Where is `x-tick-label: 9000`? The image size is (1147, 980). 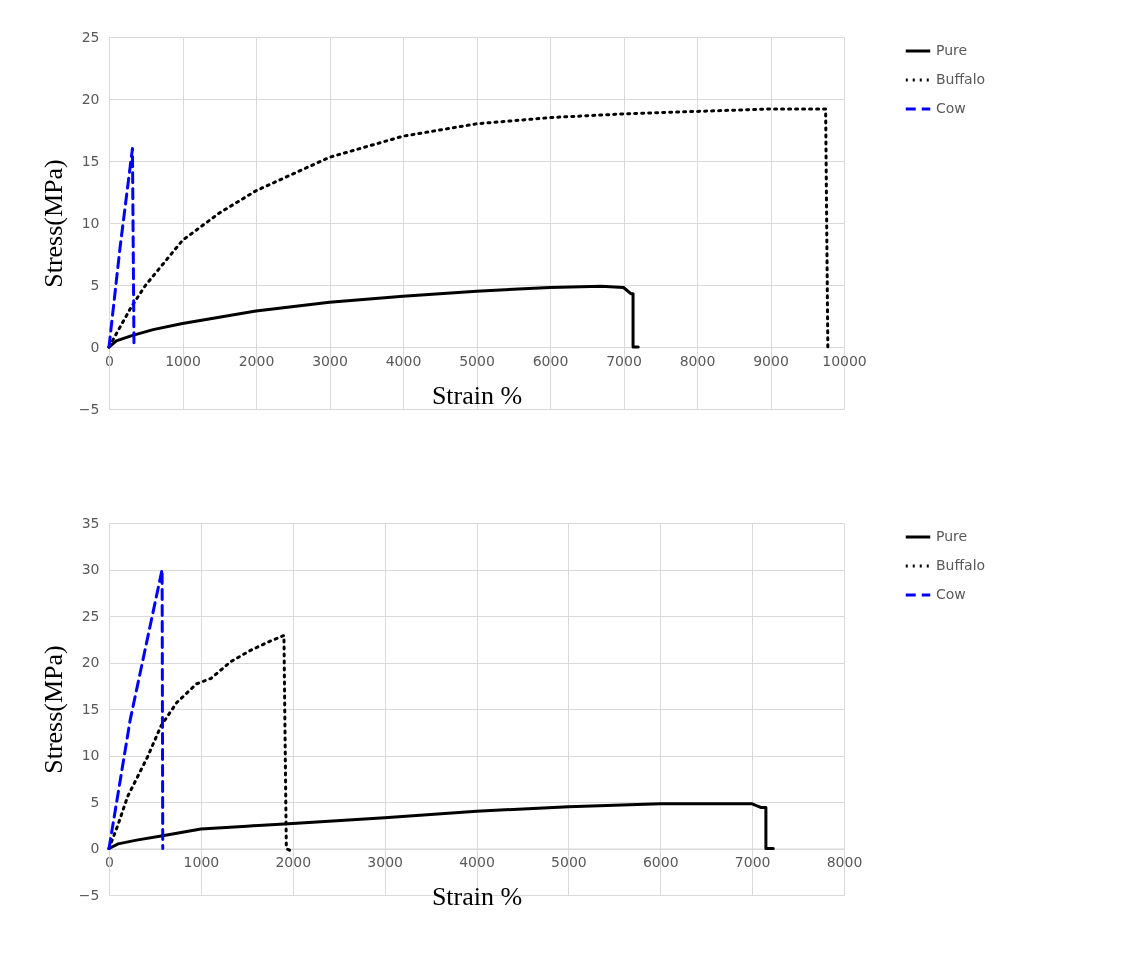 x-tick-label: 9000 is located at coordinates (771, 360).